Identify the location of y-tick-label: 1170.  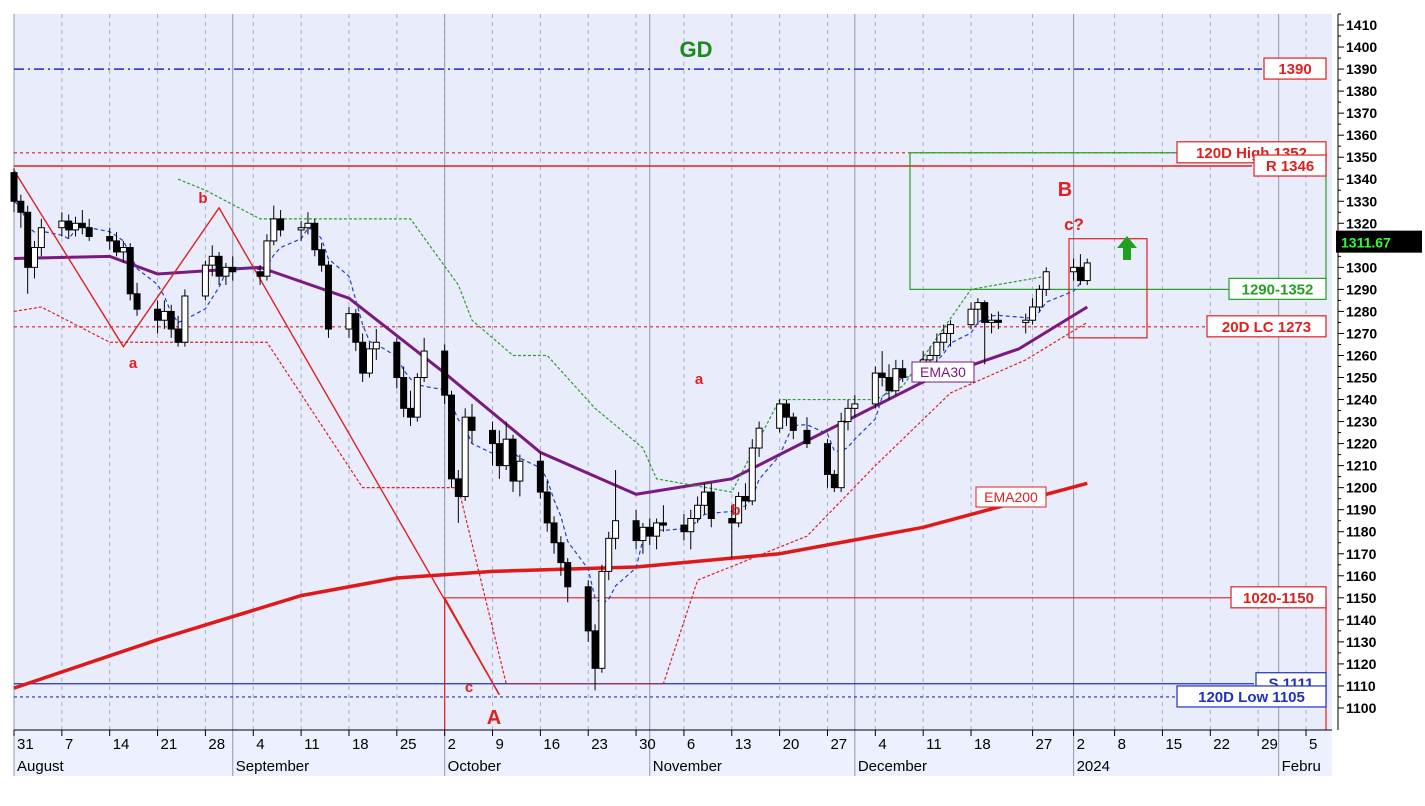
(1361, 554).